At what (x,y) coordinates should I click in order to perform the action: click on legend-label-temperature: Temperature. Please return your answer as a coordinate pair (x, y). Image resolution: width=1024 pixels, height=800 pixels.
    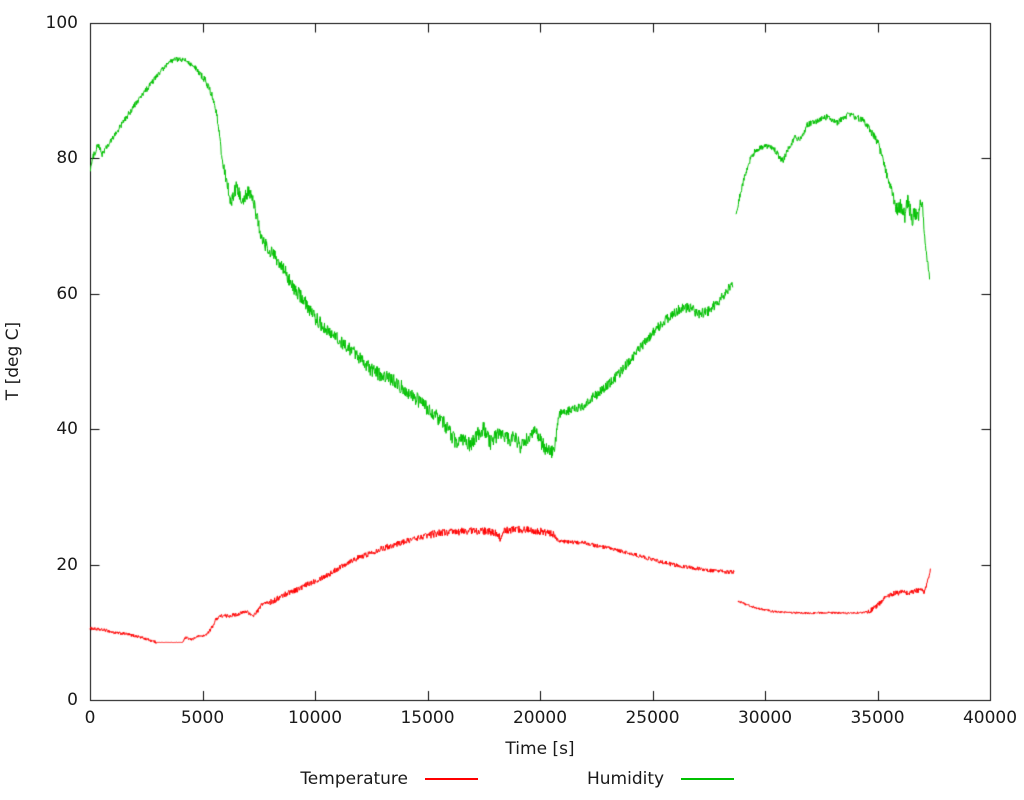
    Looking at the image, I should click on (354, 779).